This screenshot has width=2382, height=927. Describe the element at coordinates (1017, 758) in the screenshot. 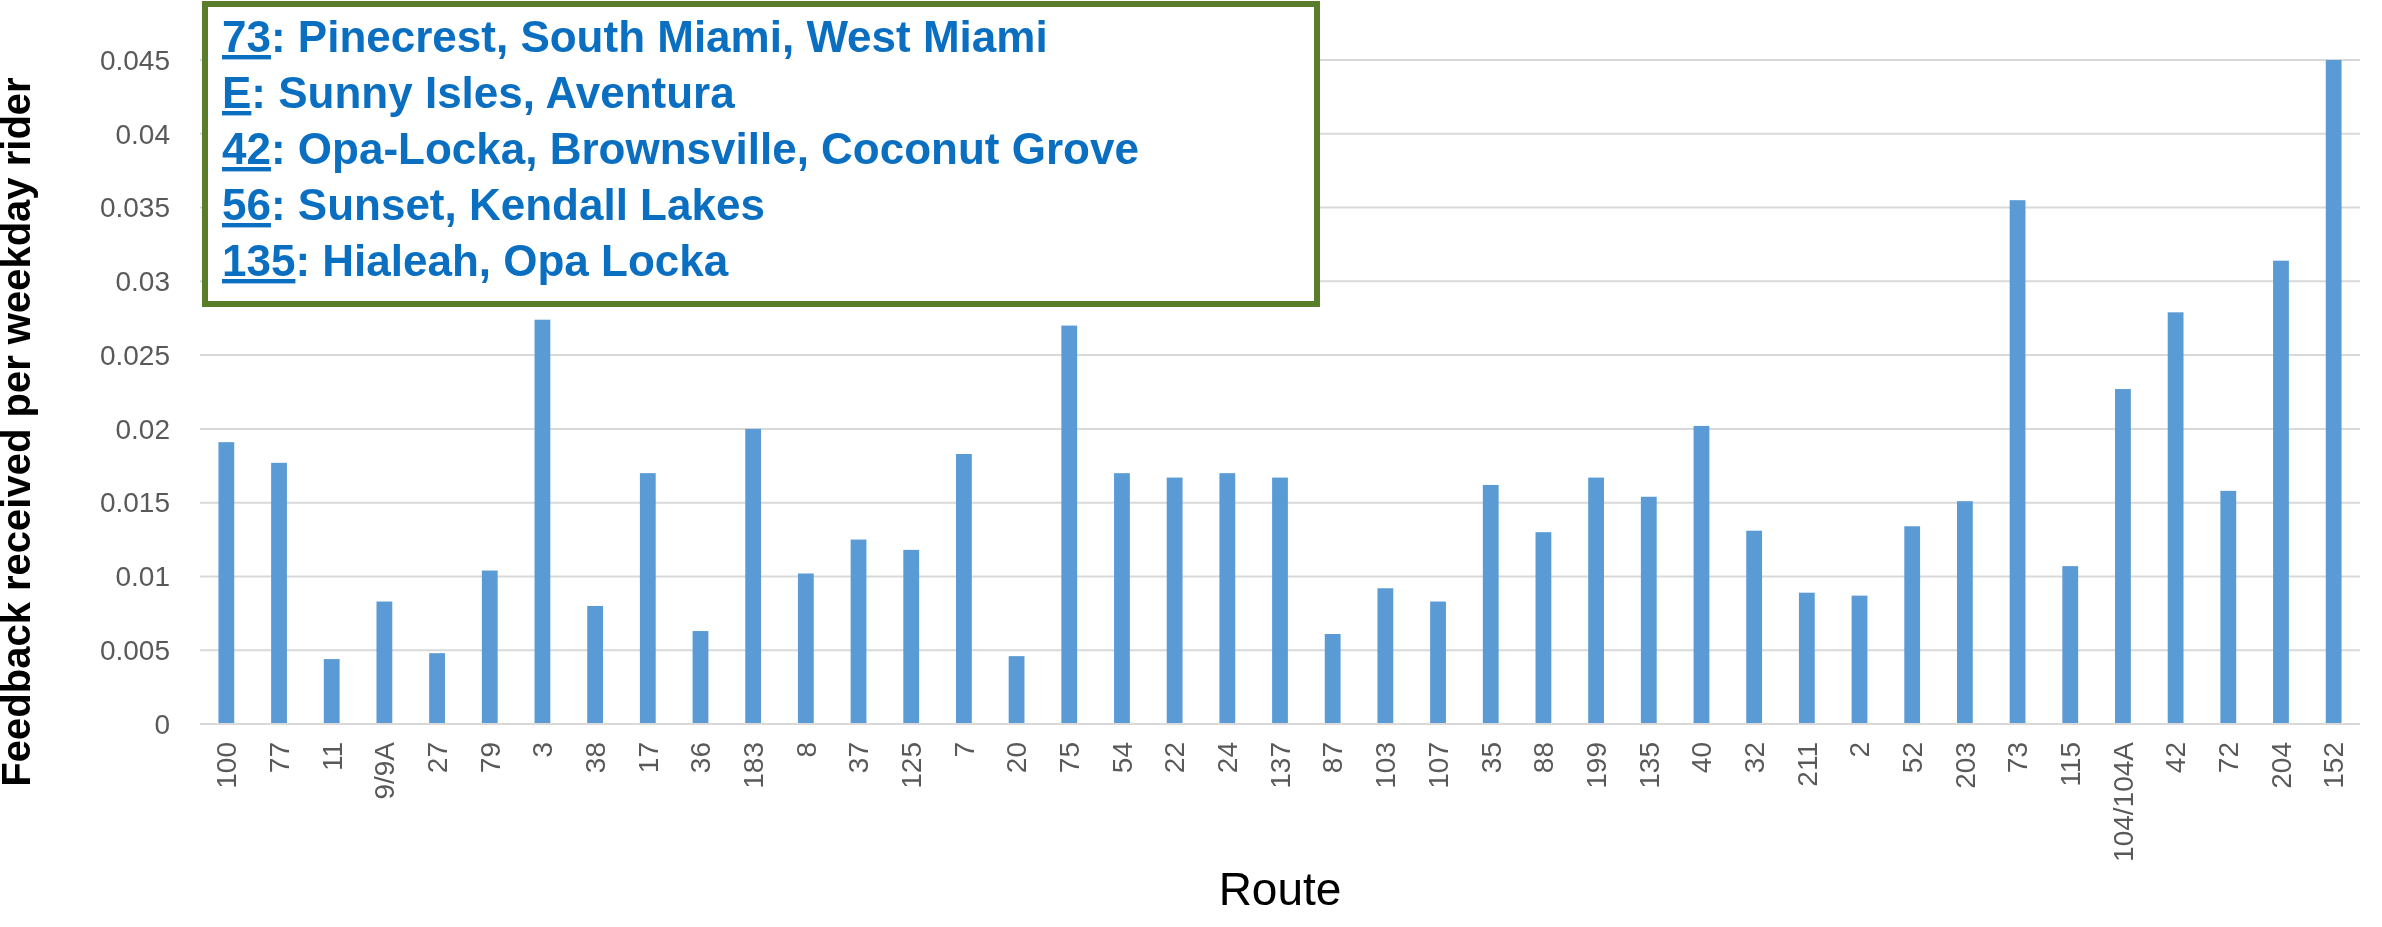

I see `x-tick-label: 20` at that location.